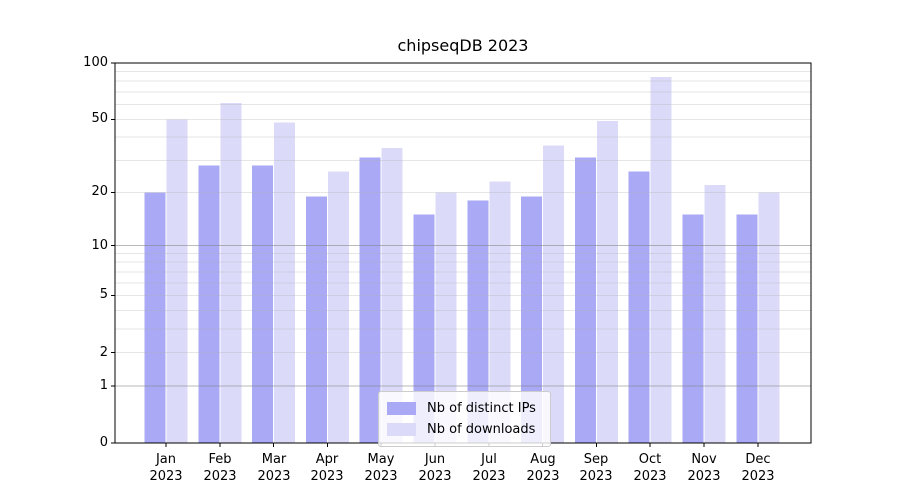  I want to click on x-tick-label: Dec 2023, so click(758, 468).